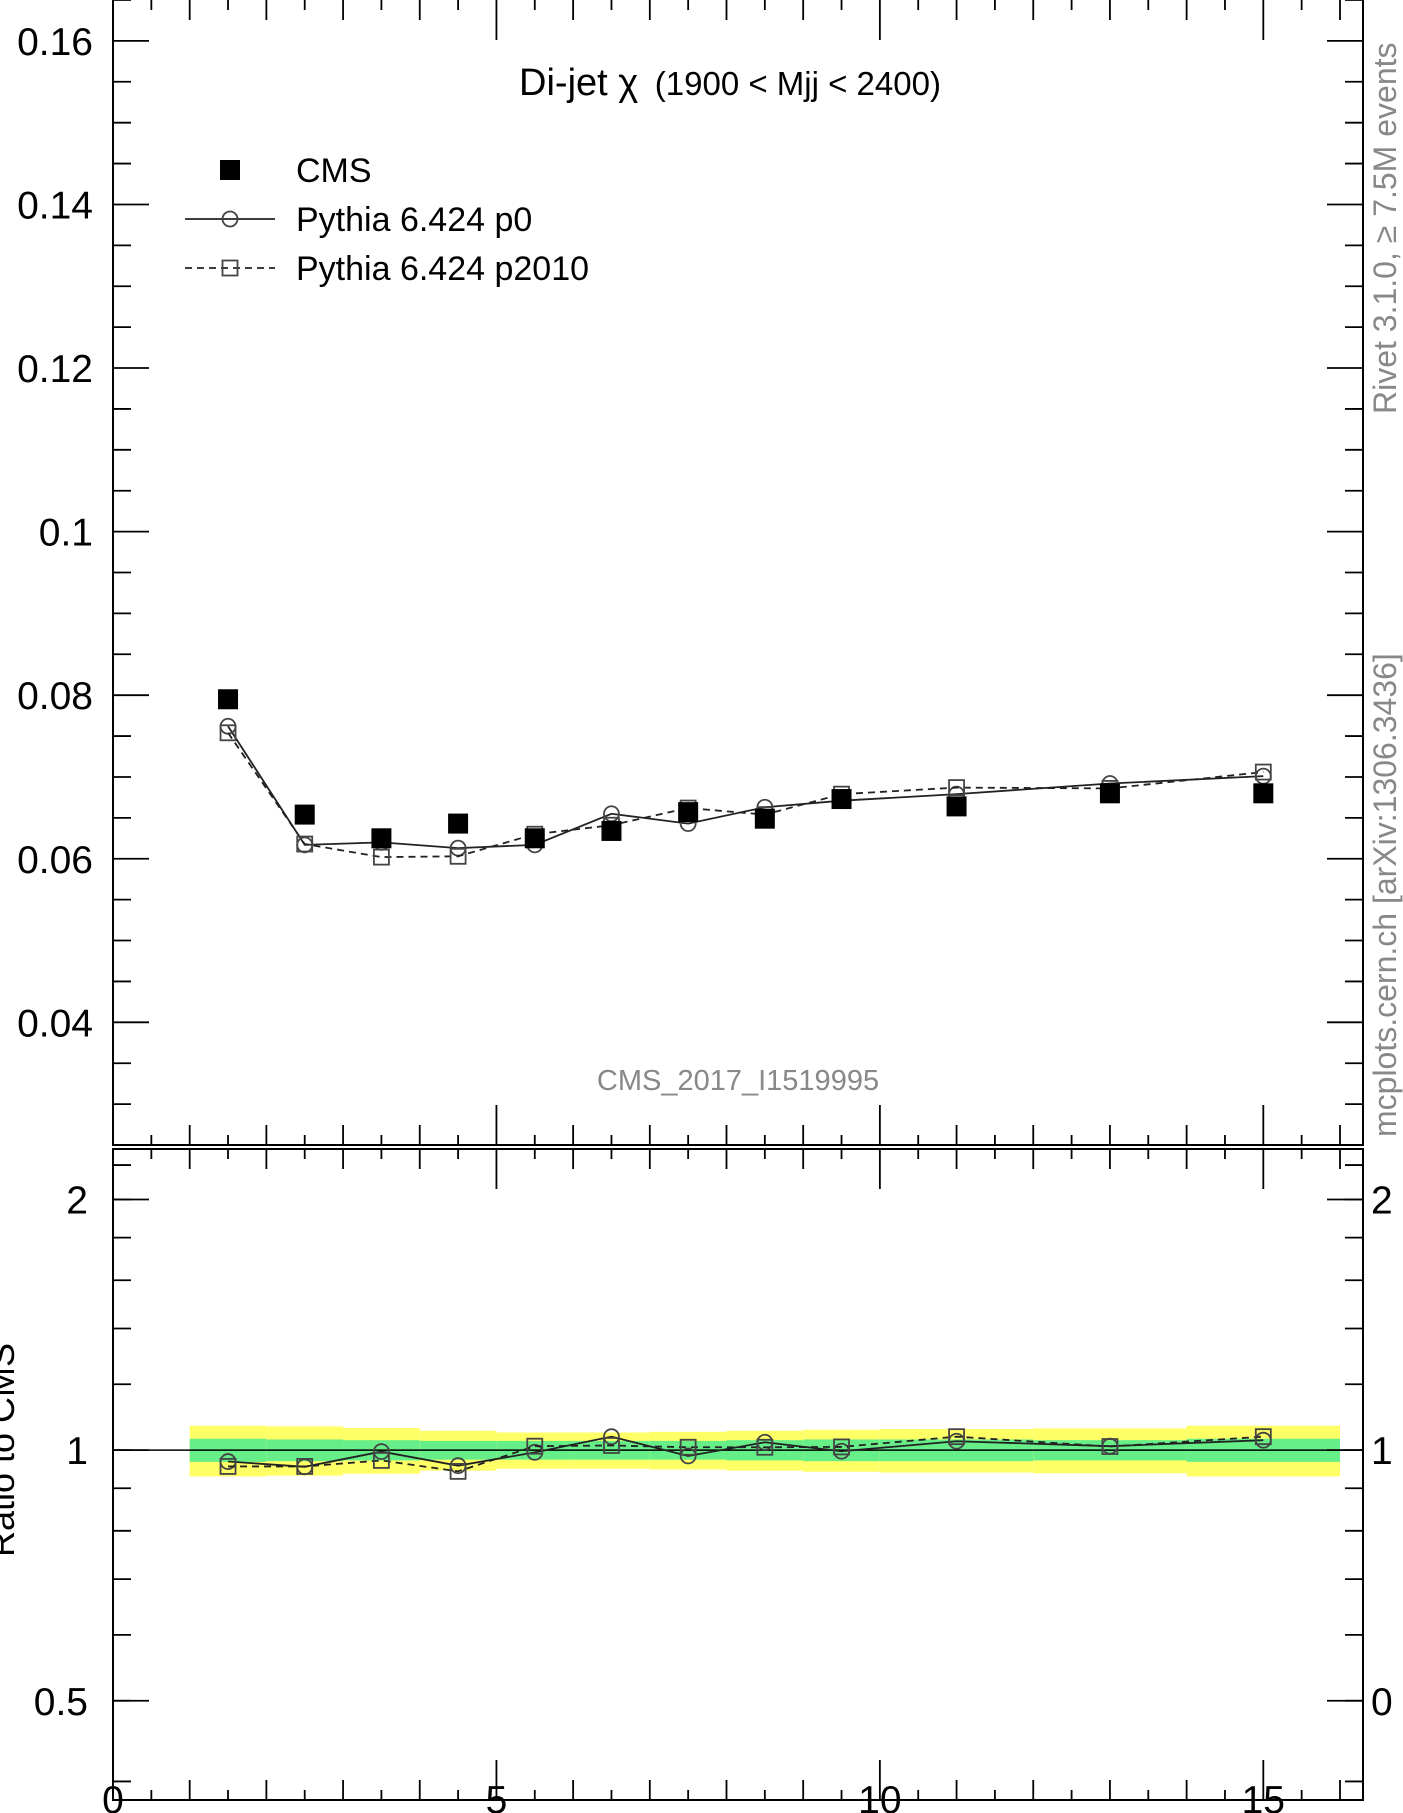  What do you see at coordinates (77, 1451) in the screenshot?
I see `ratio-y-tick-label: 1` at bounding box center [77, 1451].